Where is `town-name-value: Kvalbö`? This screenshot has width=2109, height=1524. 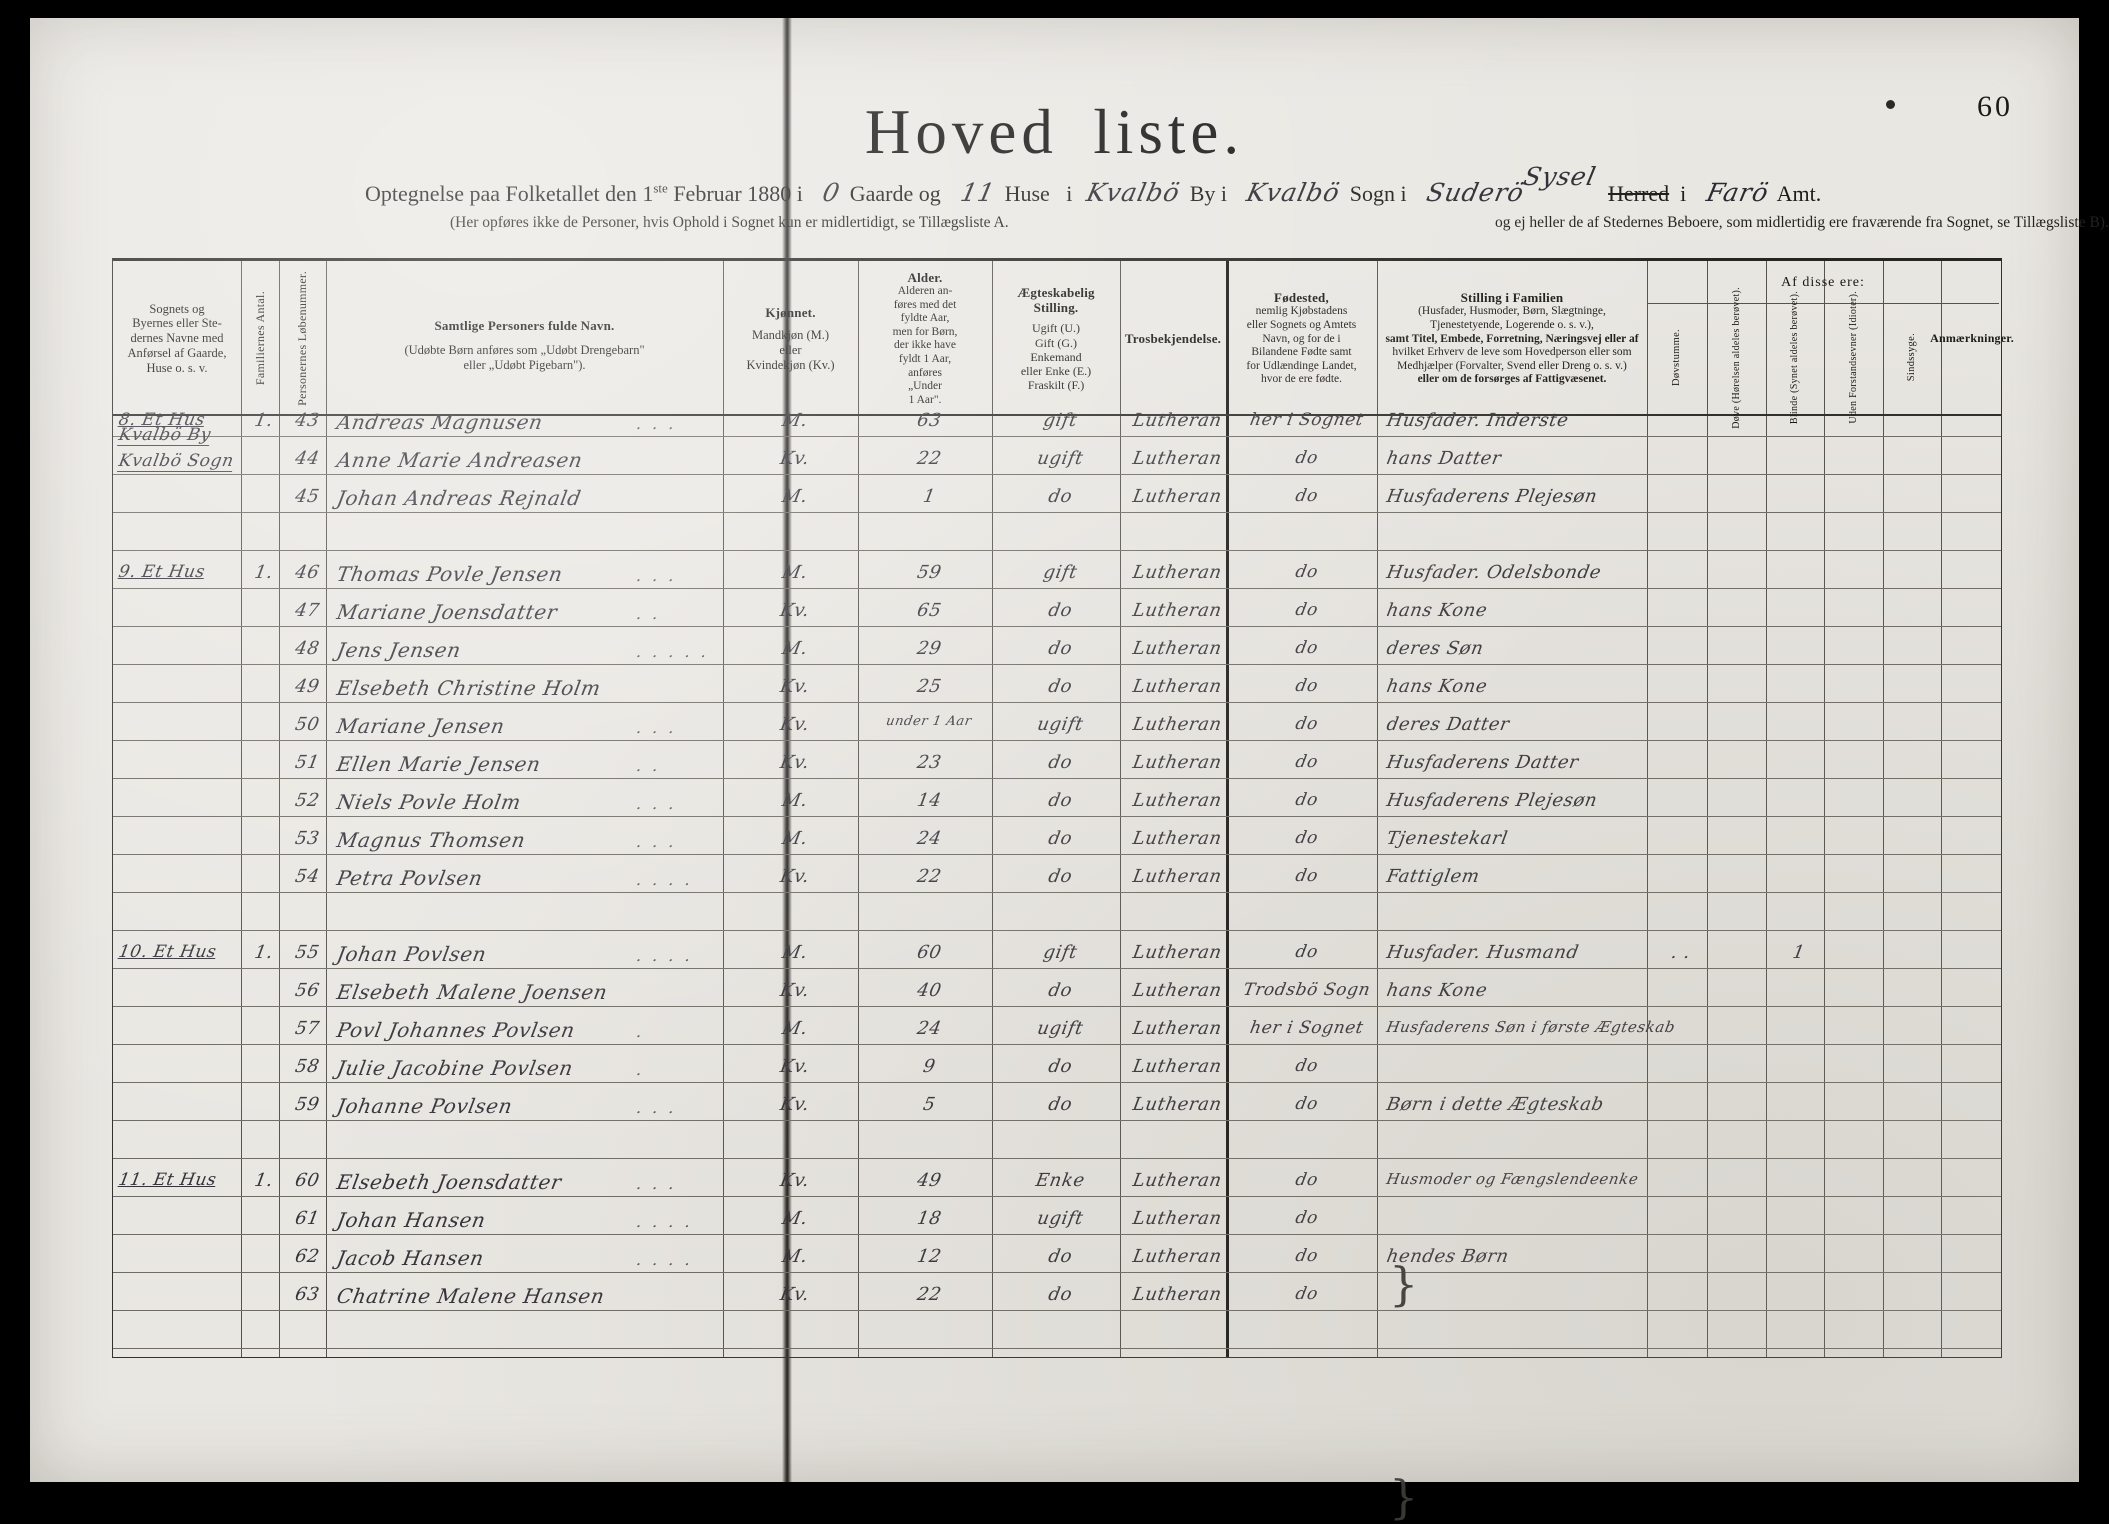
town-name-value: Kvalbö is located at coordinates (1134, 192).